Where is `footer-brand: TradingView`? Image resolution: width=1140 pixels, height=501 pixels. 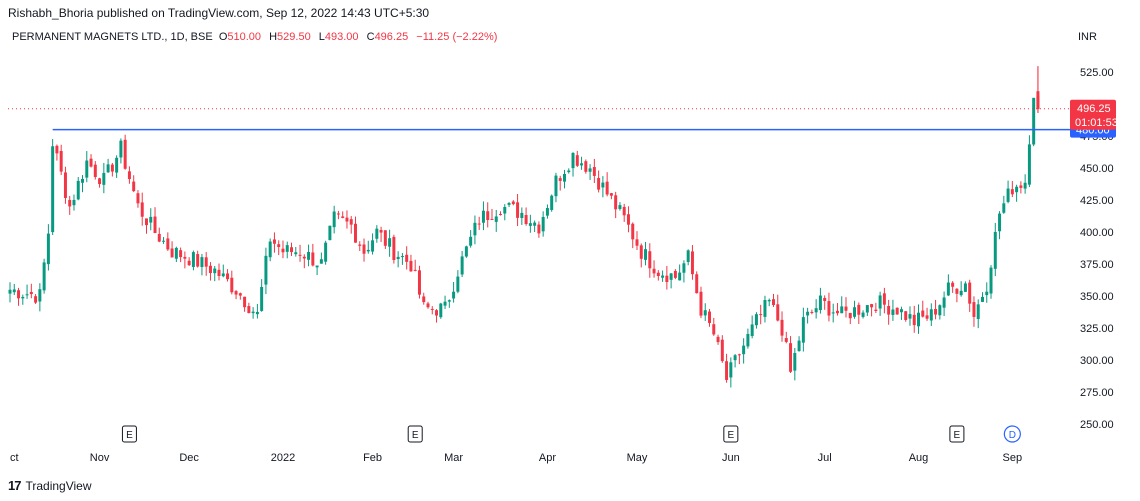 footer-brand: TradingView is located at coordinates (58, 485).